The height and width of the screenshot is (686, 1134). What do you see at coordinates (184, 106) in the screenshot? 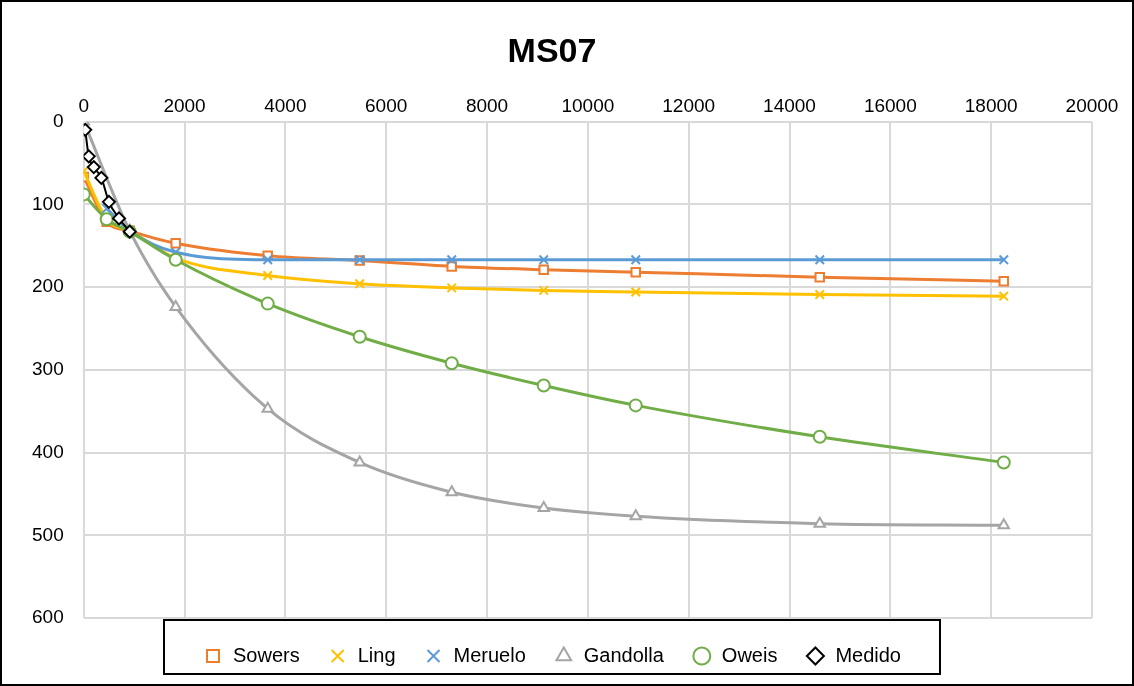
I see `x-tick-label: 2000` at bounding box center [184, 106].